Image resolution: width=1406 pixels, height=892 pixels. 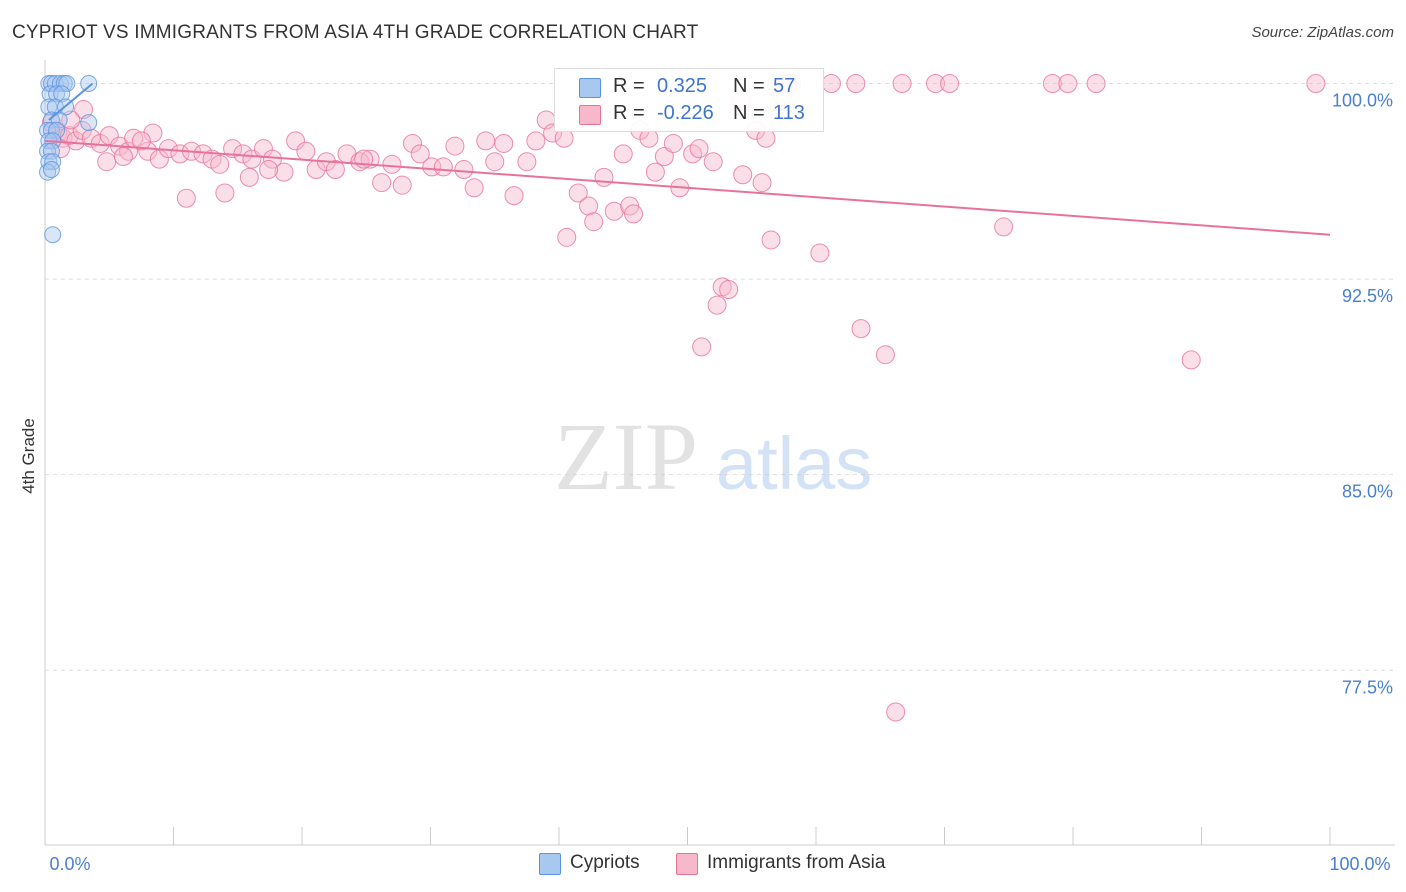 What do you see at coordinates (1322, 32) in the screenshot?
I see `source-label: Source: ZipAtlas.com` at bounding box center [1322, 32].